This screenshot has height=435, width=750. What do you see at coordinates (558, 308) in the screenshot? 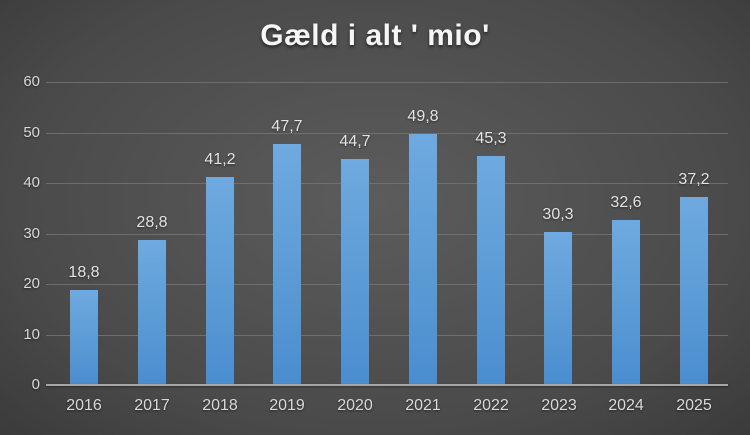
I see `bar-2023` at bounding box center [558, 308].